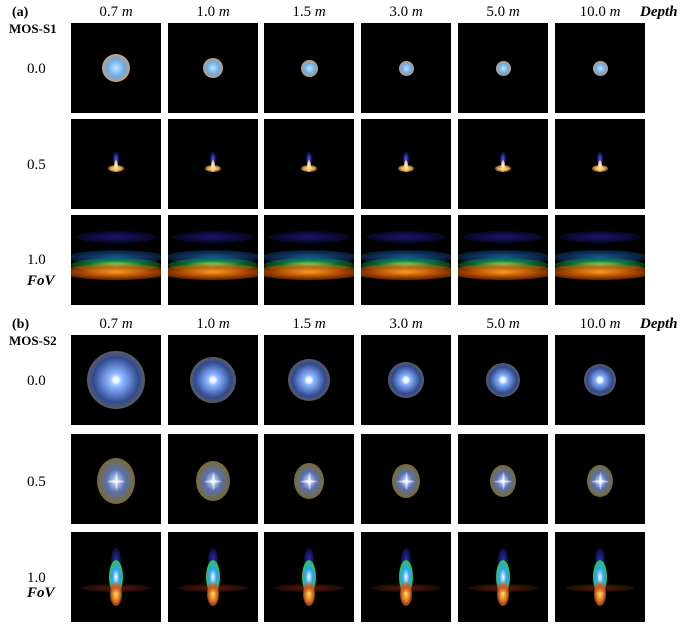  What do you see at coordinates (21, 324) in the screenshot?
I see `panel-label: (b)` at bounding box center [21, 324].